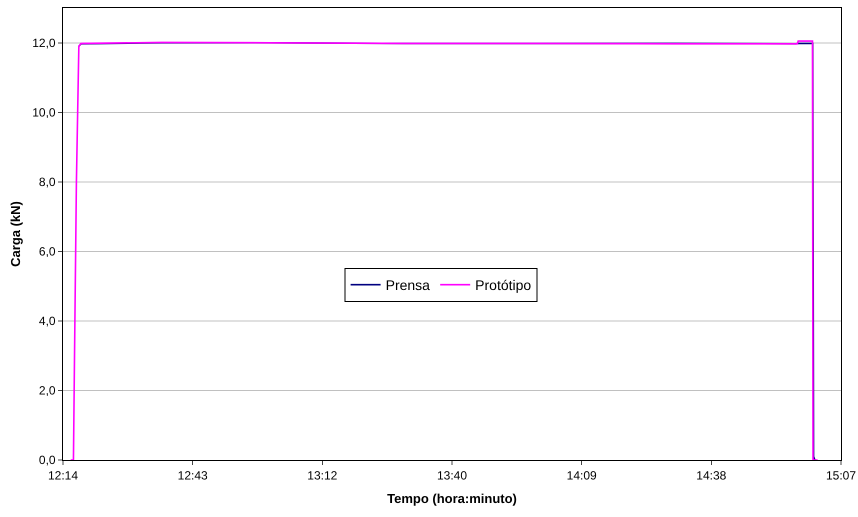  I want to click on y-tick-label: 2,0, so click(47, 391).